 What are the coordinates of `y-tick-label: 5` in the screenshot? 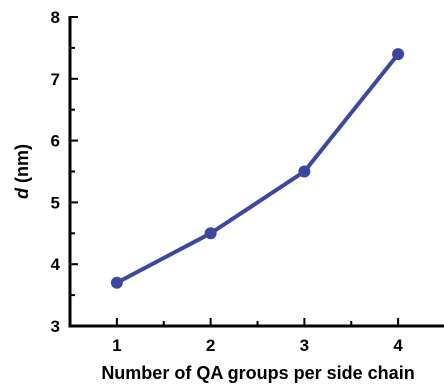 It's located at (55, 202).